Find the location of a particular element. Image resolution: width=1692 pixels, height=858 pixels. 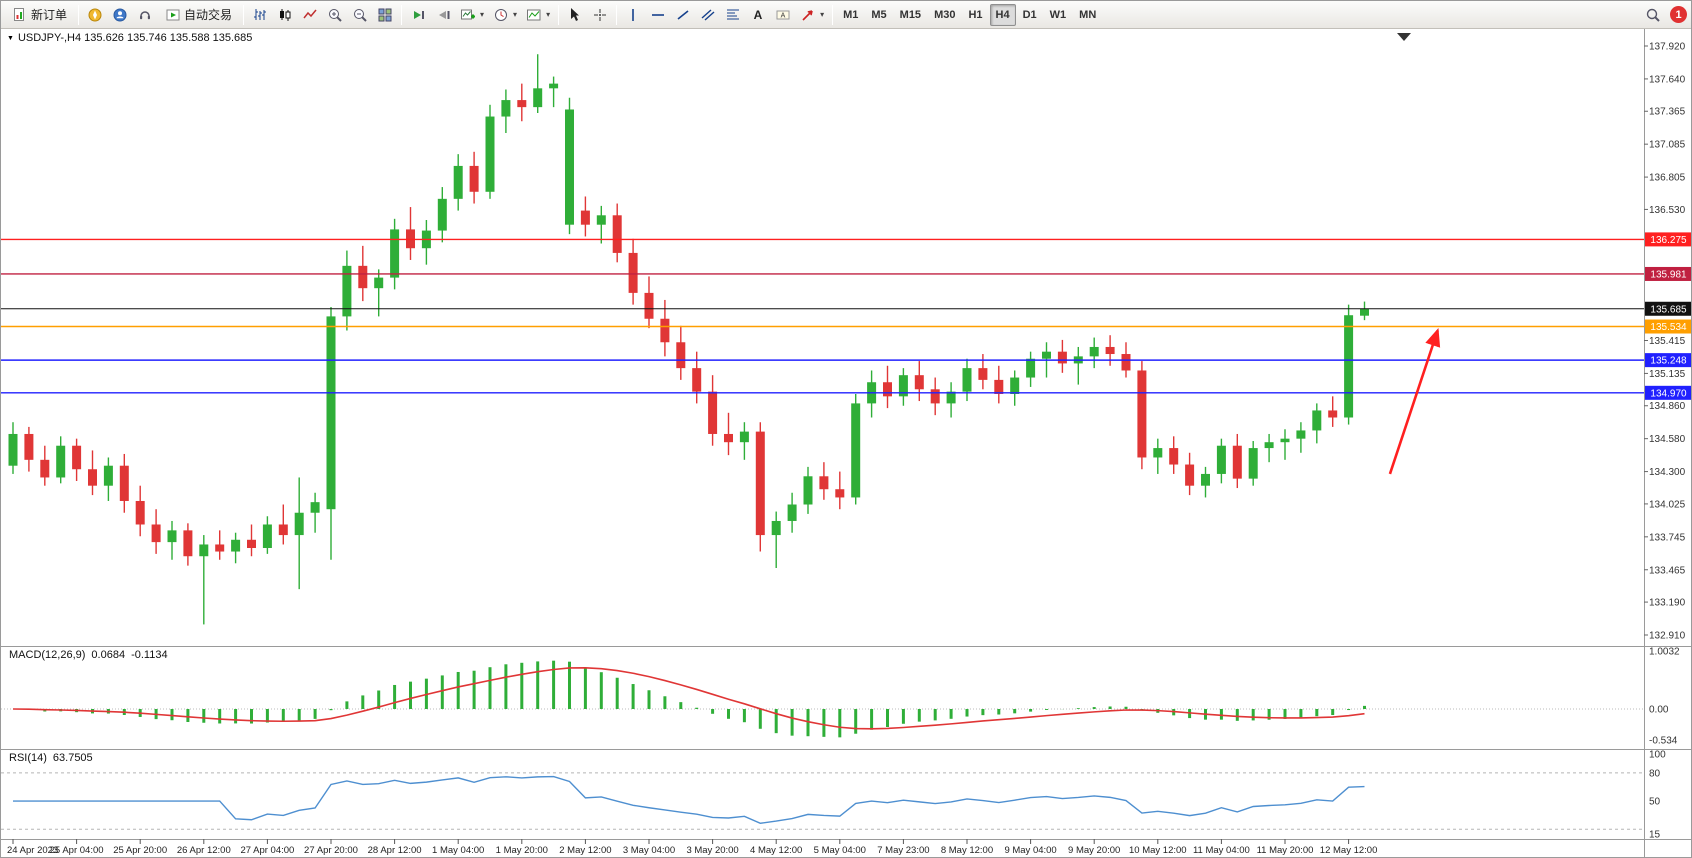

autotrading-button: 自动交易 is located at coordinates (198, 15).